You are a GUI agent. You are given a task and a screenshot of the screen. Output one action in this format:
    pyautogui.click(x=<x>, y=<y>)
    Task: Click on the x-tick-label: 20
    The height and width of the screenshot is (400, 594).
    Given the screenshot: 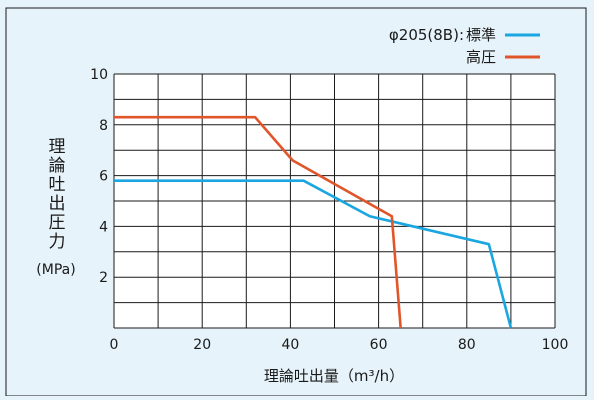 What is the action you would take?
    pyautogui.click(x=202, y=345)
    